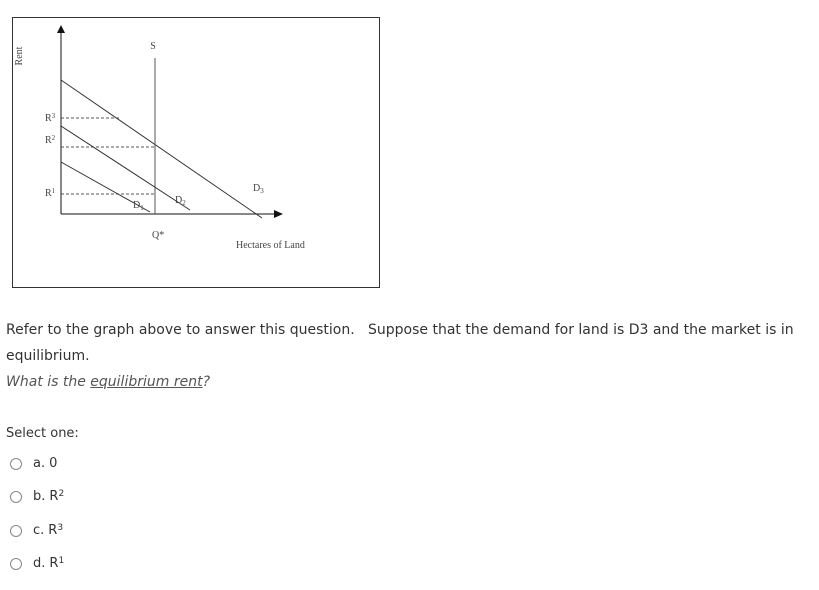 This screenshot has width=819, height=590. Describe the element at coordinates (146, 382) in the screenshot. I see `ask-link: equilibrium rent` at that location.